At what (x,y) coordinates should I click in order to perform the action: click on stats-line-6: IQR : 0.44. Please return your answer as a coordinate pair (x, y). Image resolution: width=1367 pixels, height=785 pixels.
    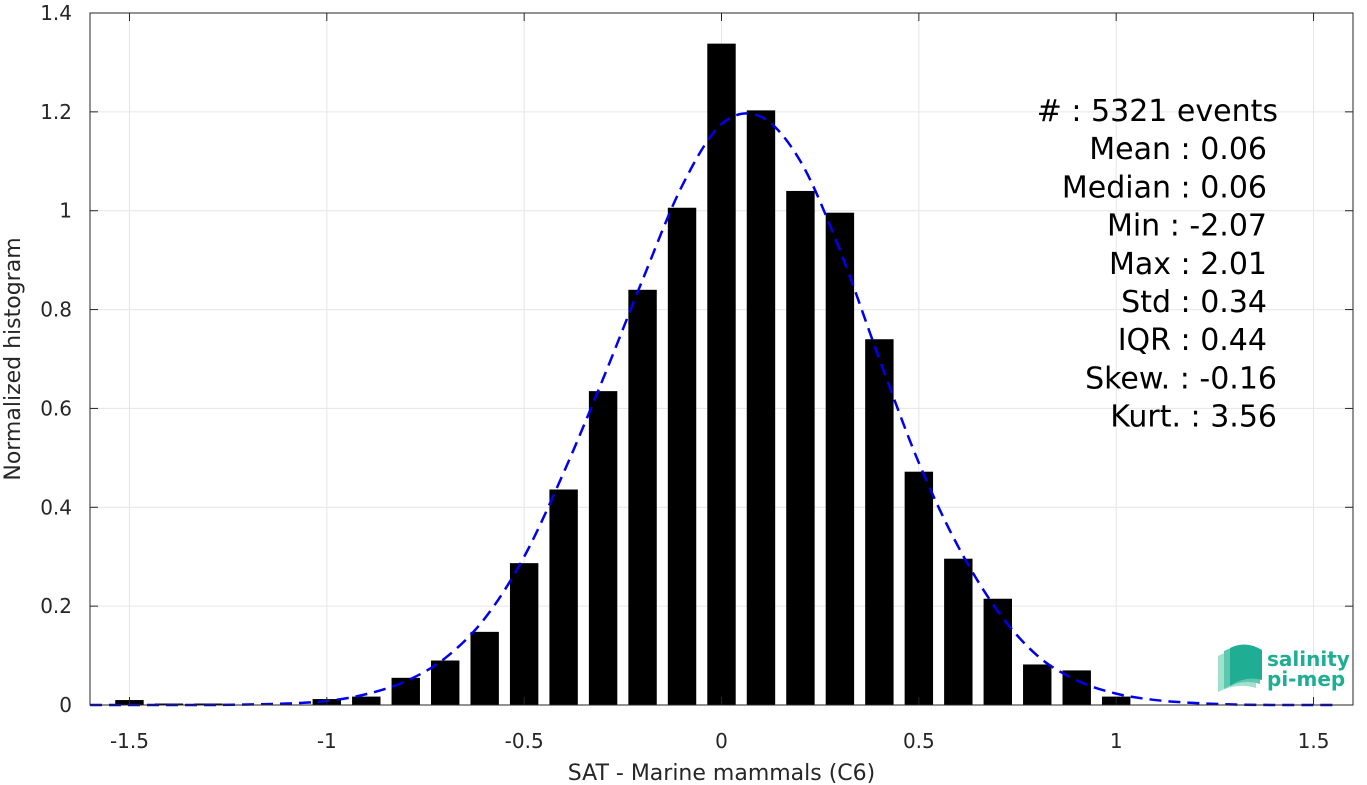
    Looking at the image, I should click on (1192, 340).